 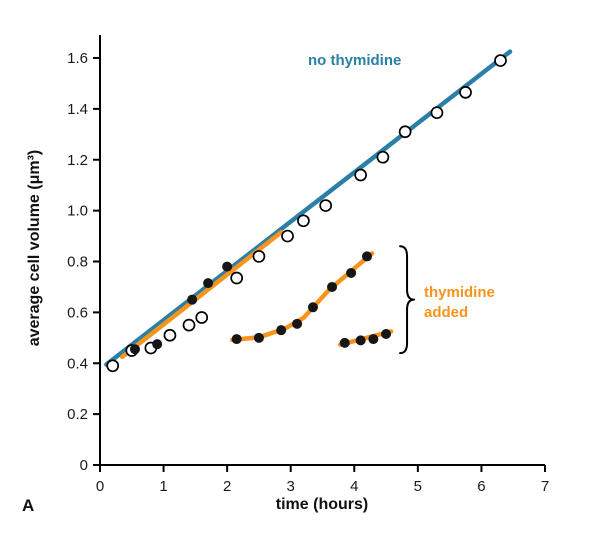 What do you see at coordinates (459, 302) in the screenshot?
I see `annotation-thymidine-added: thymidine added` at bounding box center [459, 302].